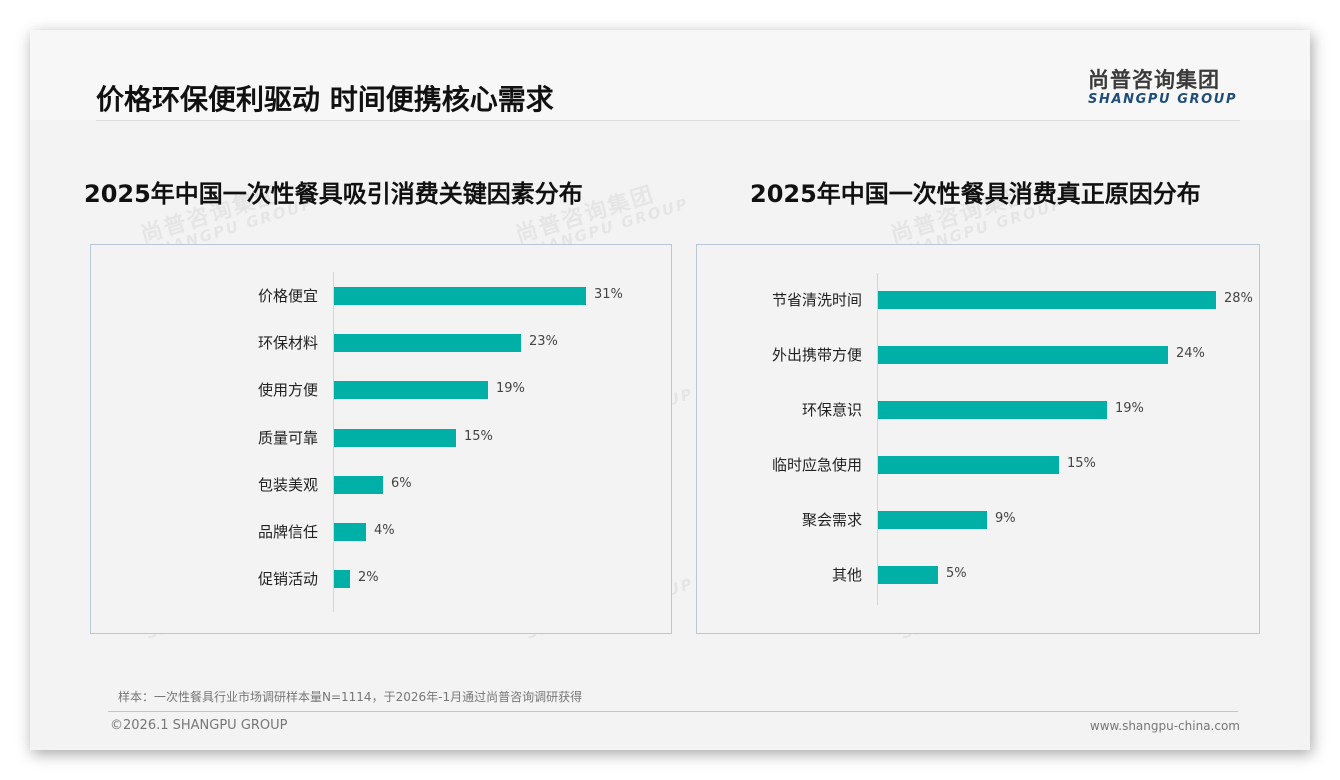 The height and width of the screenshot is (780, 1340). Describe the element at coordinates (1163, 99) in the screenshot. I see `logo-en-text: SHANGPU GROUP` at that location.